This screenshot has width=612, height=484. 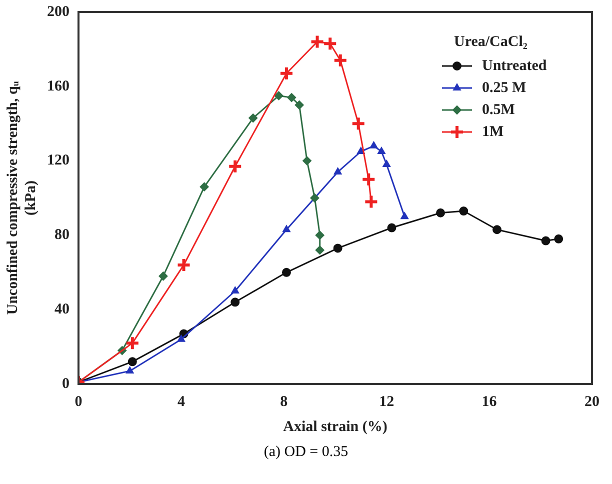 I want to click on y-tick-label: 80, so click(x=62, y=235).